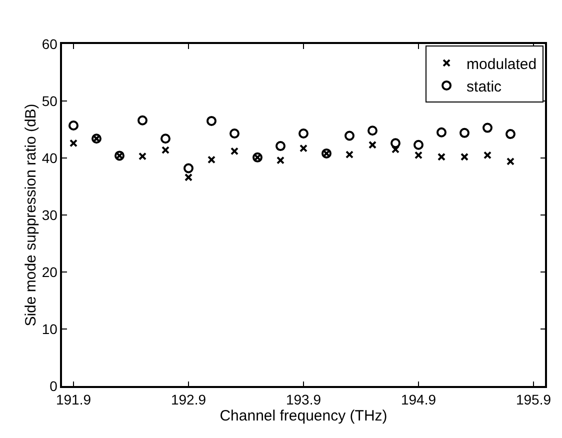  What do you see at coordinates (484, 87) in the screenshot?
I see `legend-label: static` at bounding box center [484, 87].